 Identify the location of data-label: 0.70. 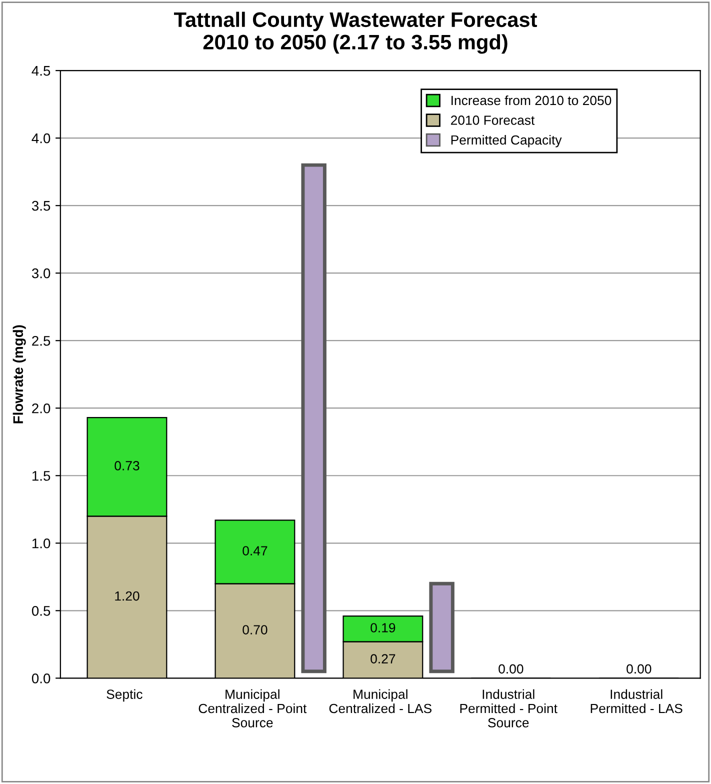
(255, 629).